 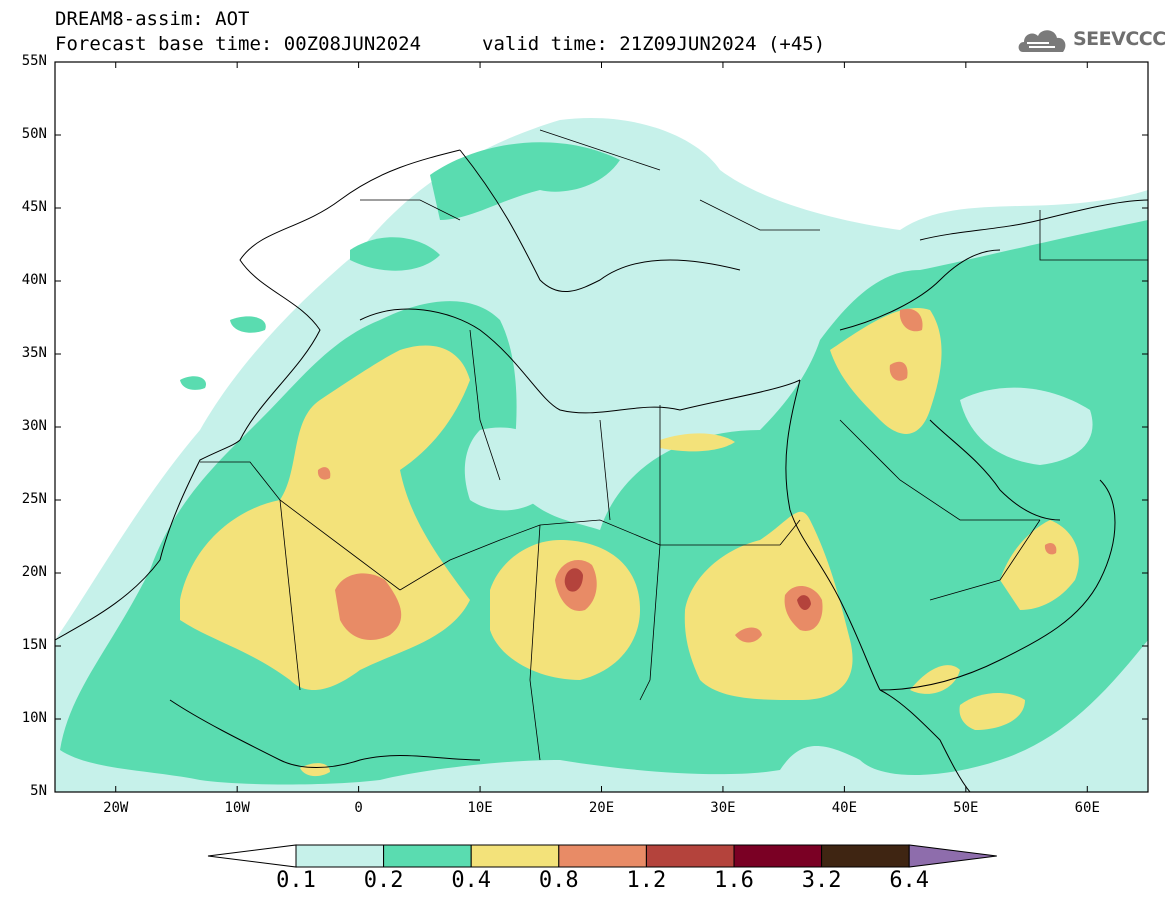 What do you see at coordinates (237, 808) in the screenshot?
I see `lon-label: 10W` at bounding box center [237, 808].